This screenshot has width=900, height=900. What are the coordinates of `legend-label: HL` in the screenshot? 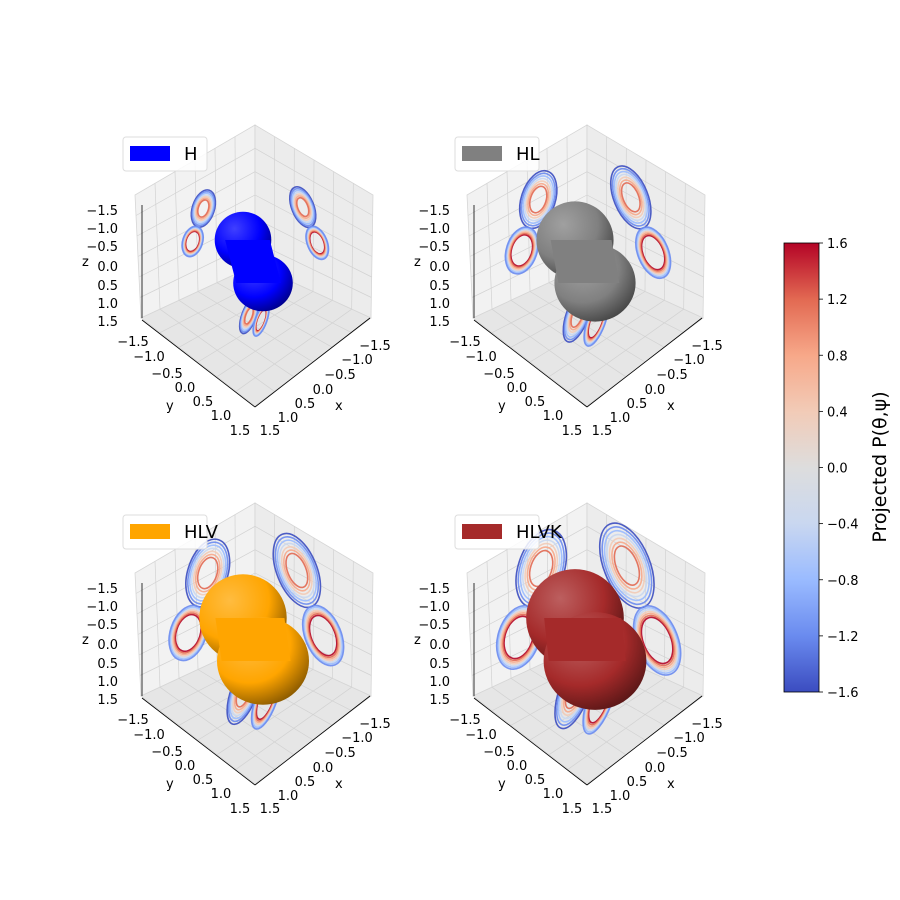 It's located at (528, 154).